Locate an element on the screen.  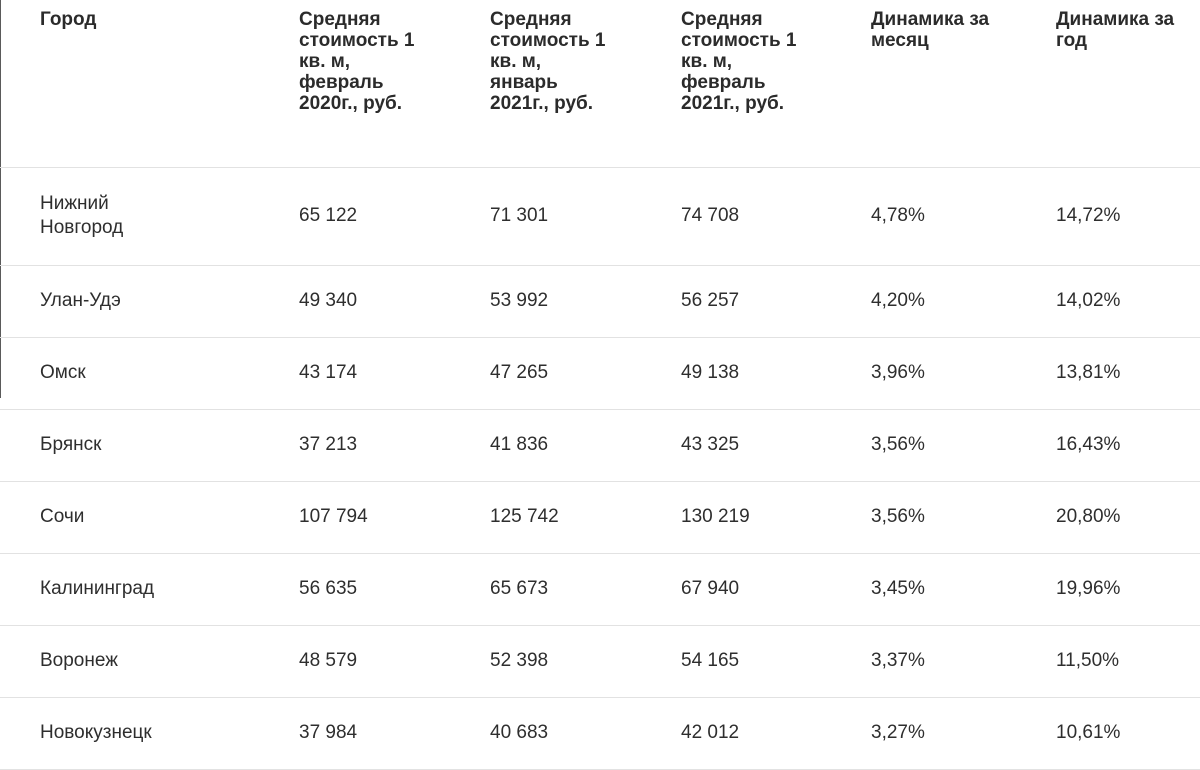
cell-price-feb-2021: 43 325 is located at coordinates (776, 445).